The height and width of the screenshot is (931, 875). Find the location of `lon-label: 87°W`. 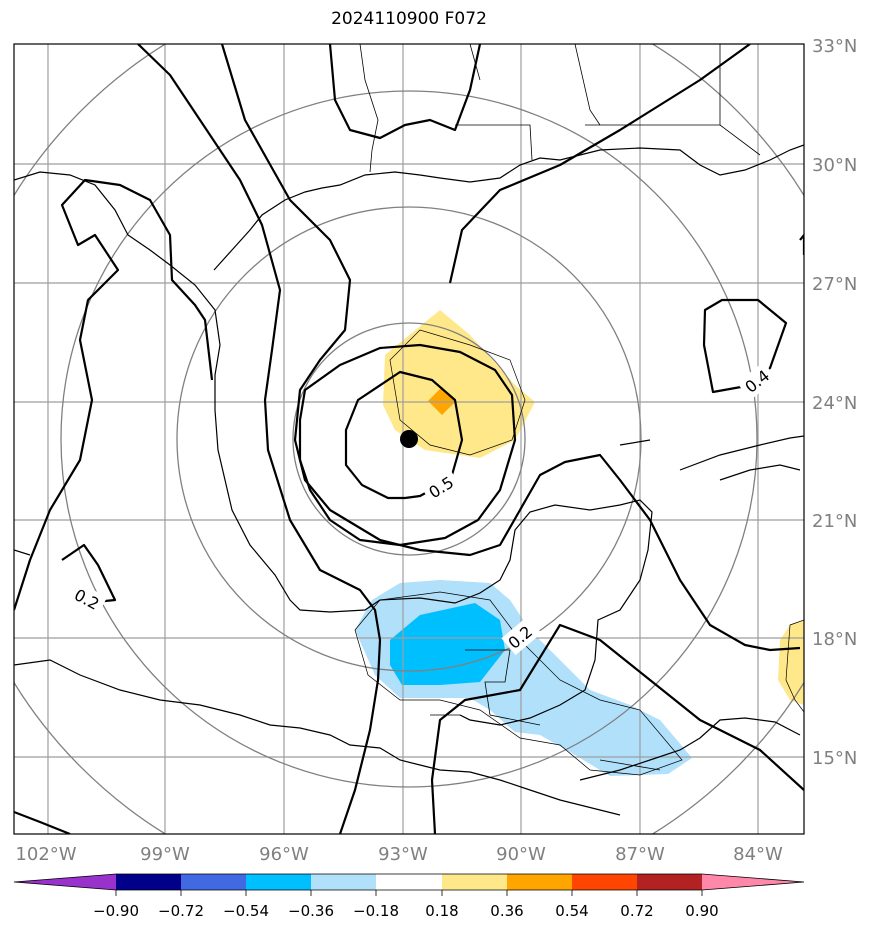

lon-label: 87°W is located at coordinates (640, 854).